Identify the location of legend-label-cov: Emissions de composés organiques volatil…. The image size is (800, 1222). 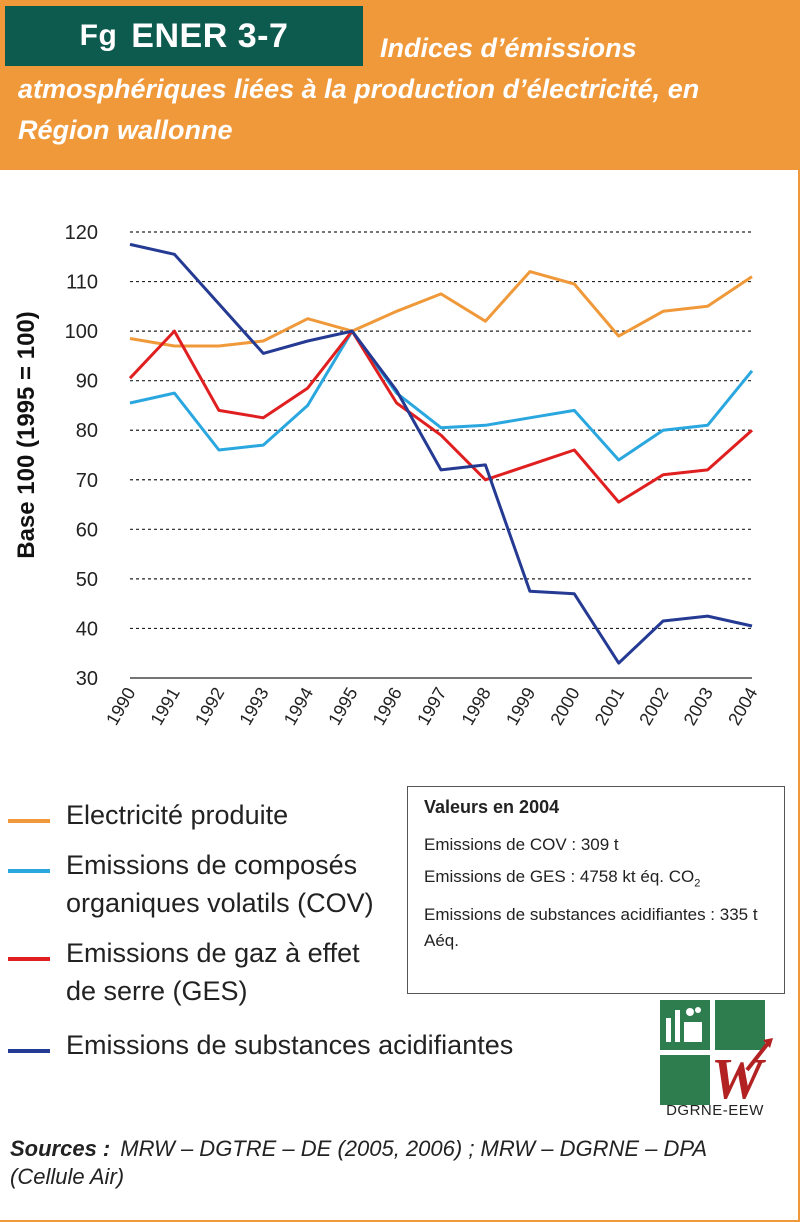
(220, 884).